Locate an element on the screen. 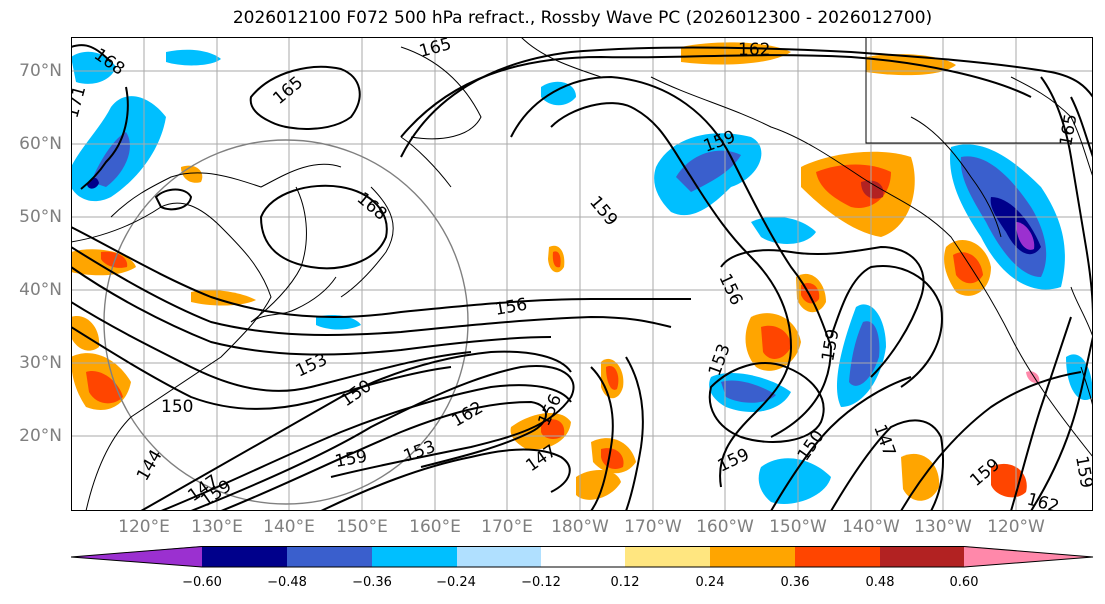 Image resolution: width=1105 pixels, height=604 pixels. contour-165-east is located at coordinates (1081, 127).